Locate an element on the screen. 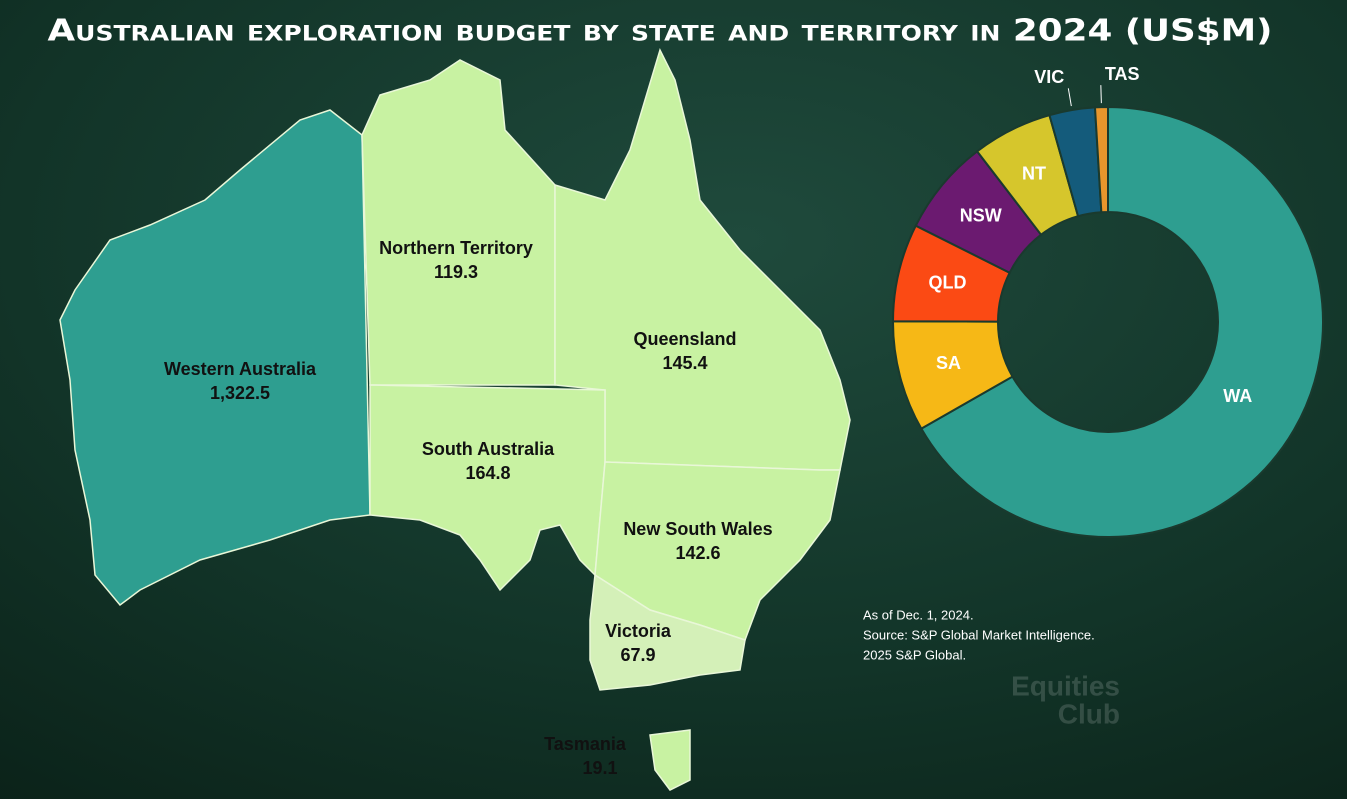 The width and height of the screenshot is (1347, 804). slice-label: QLD is located at coordinates (947, 282).